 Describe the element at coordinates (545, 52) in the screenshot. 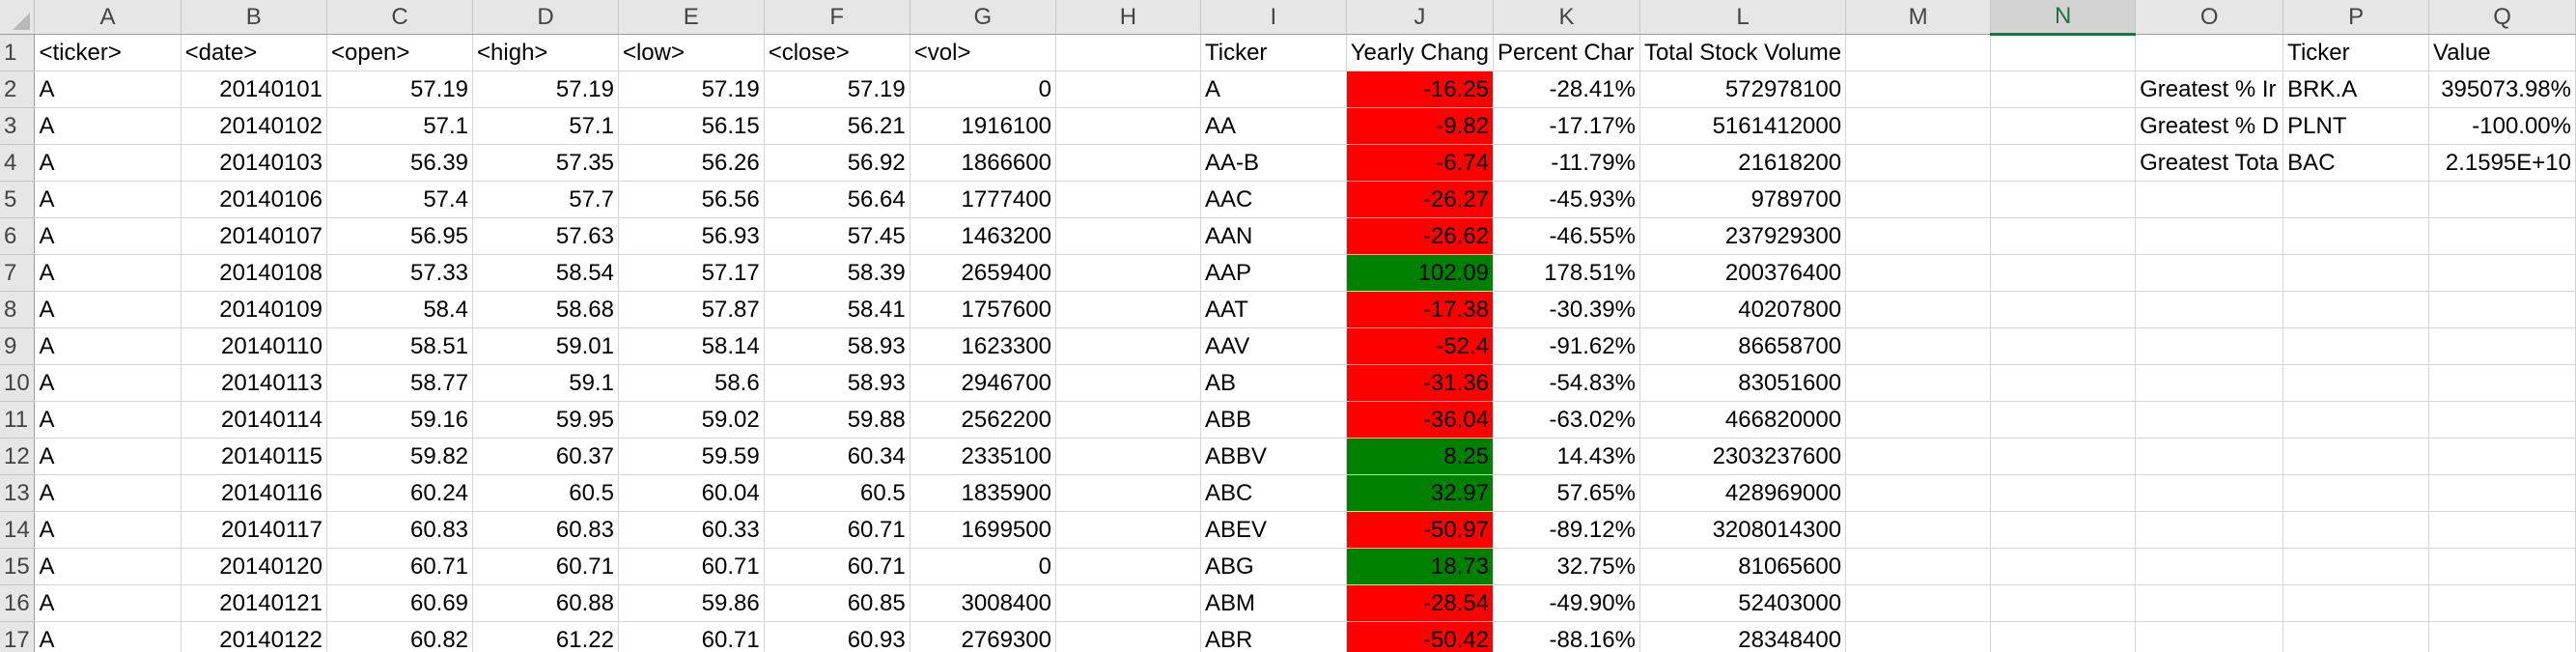

I see `cell-d-1: <high>` at that location.